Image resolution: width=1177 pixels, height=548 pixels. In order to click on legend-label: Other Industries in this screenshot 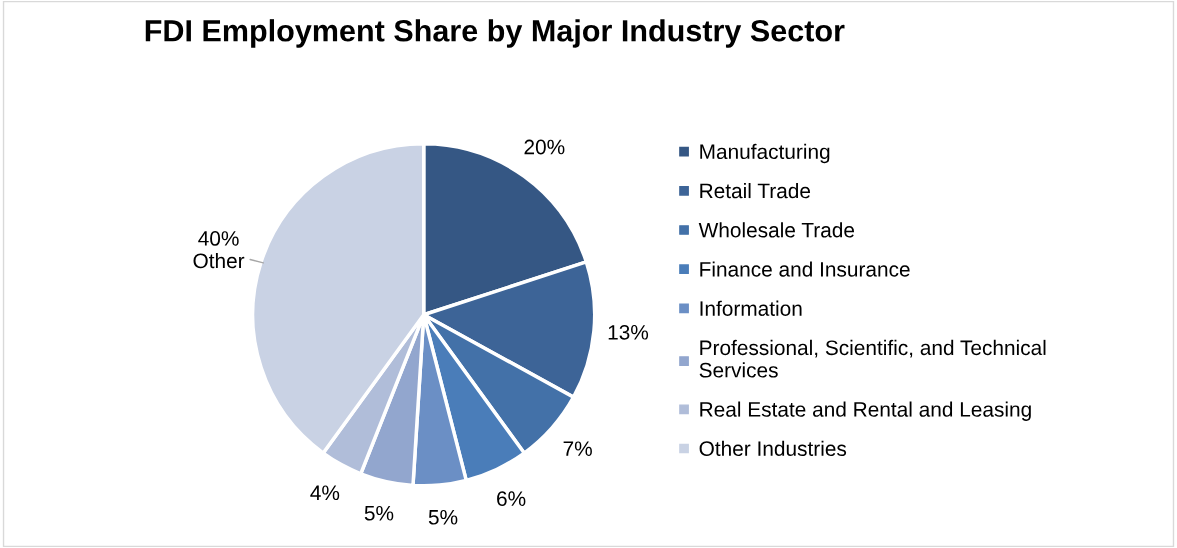, I will do `click(773, 448)`.